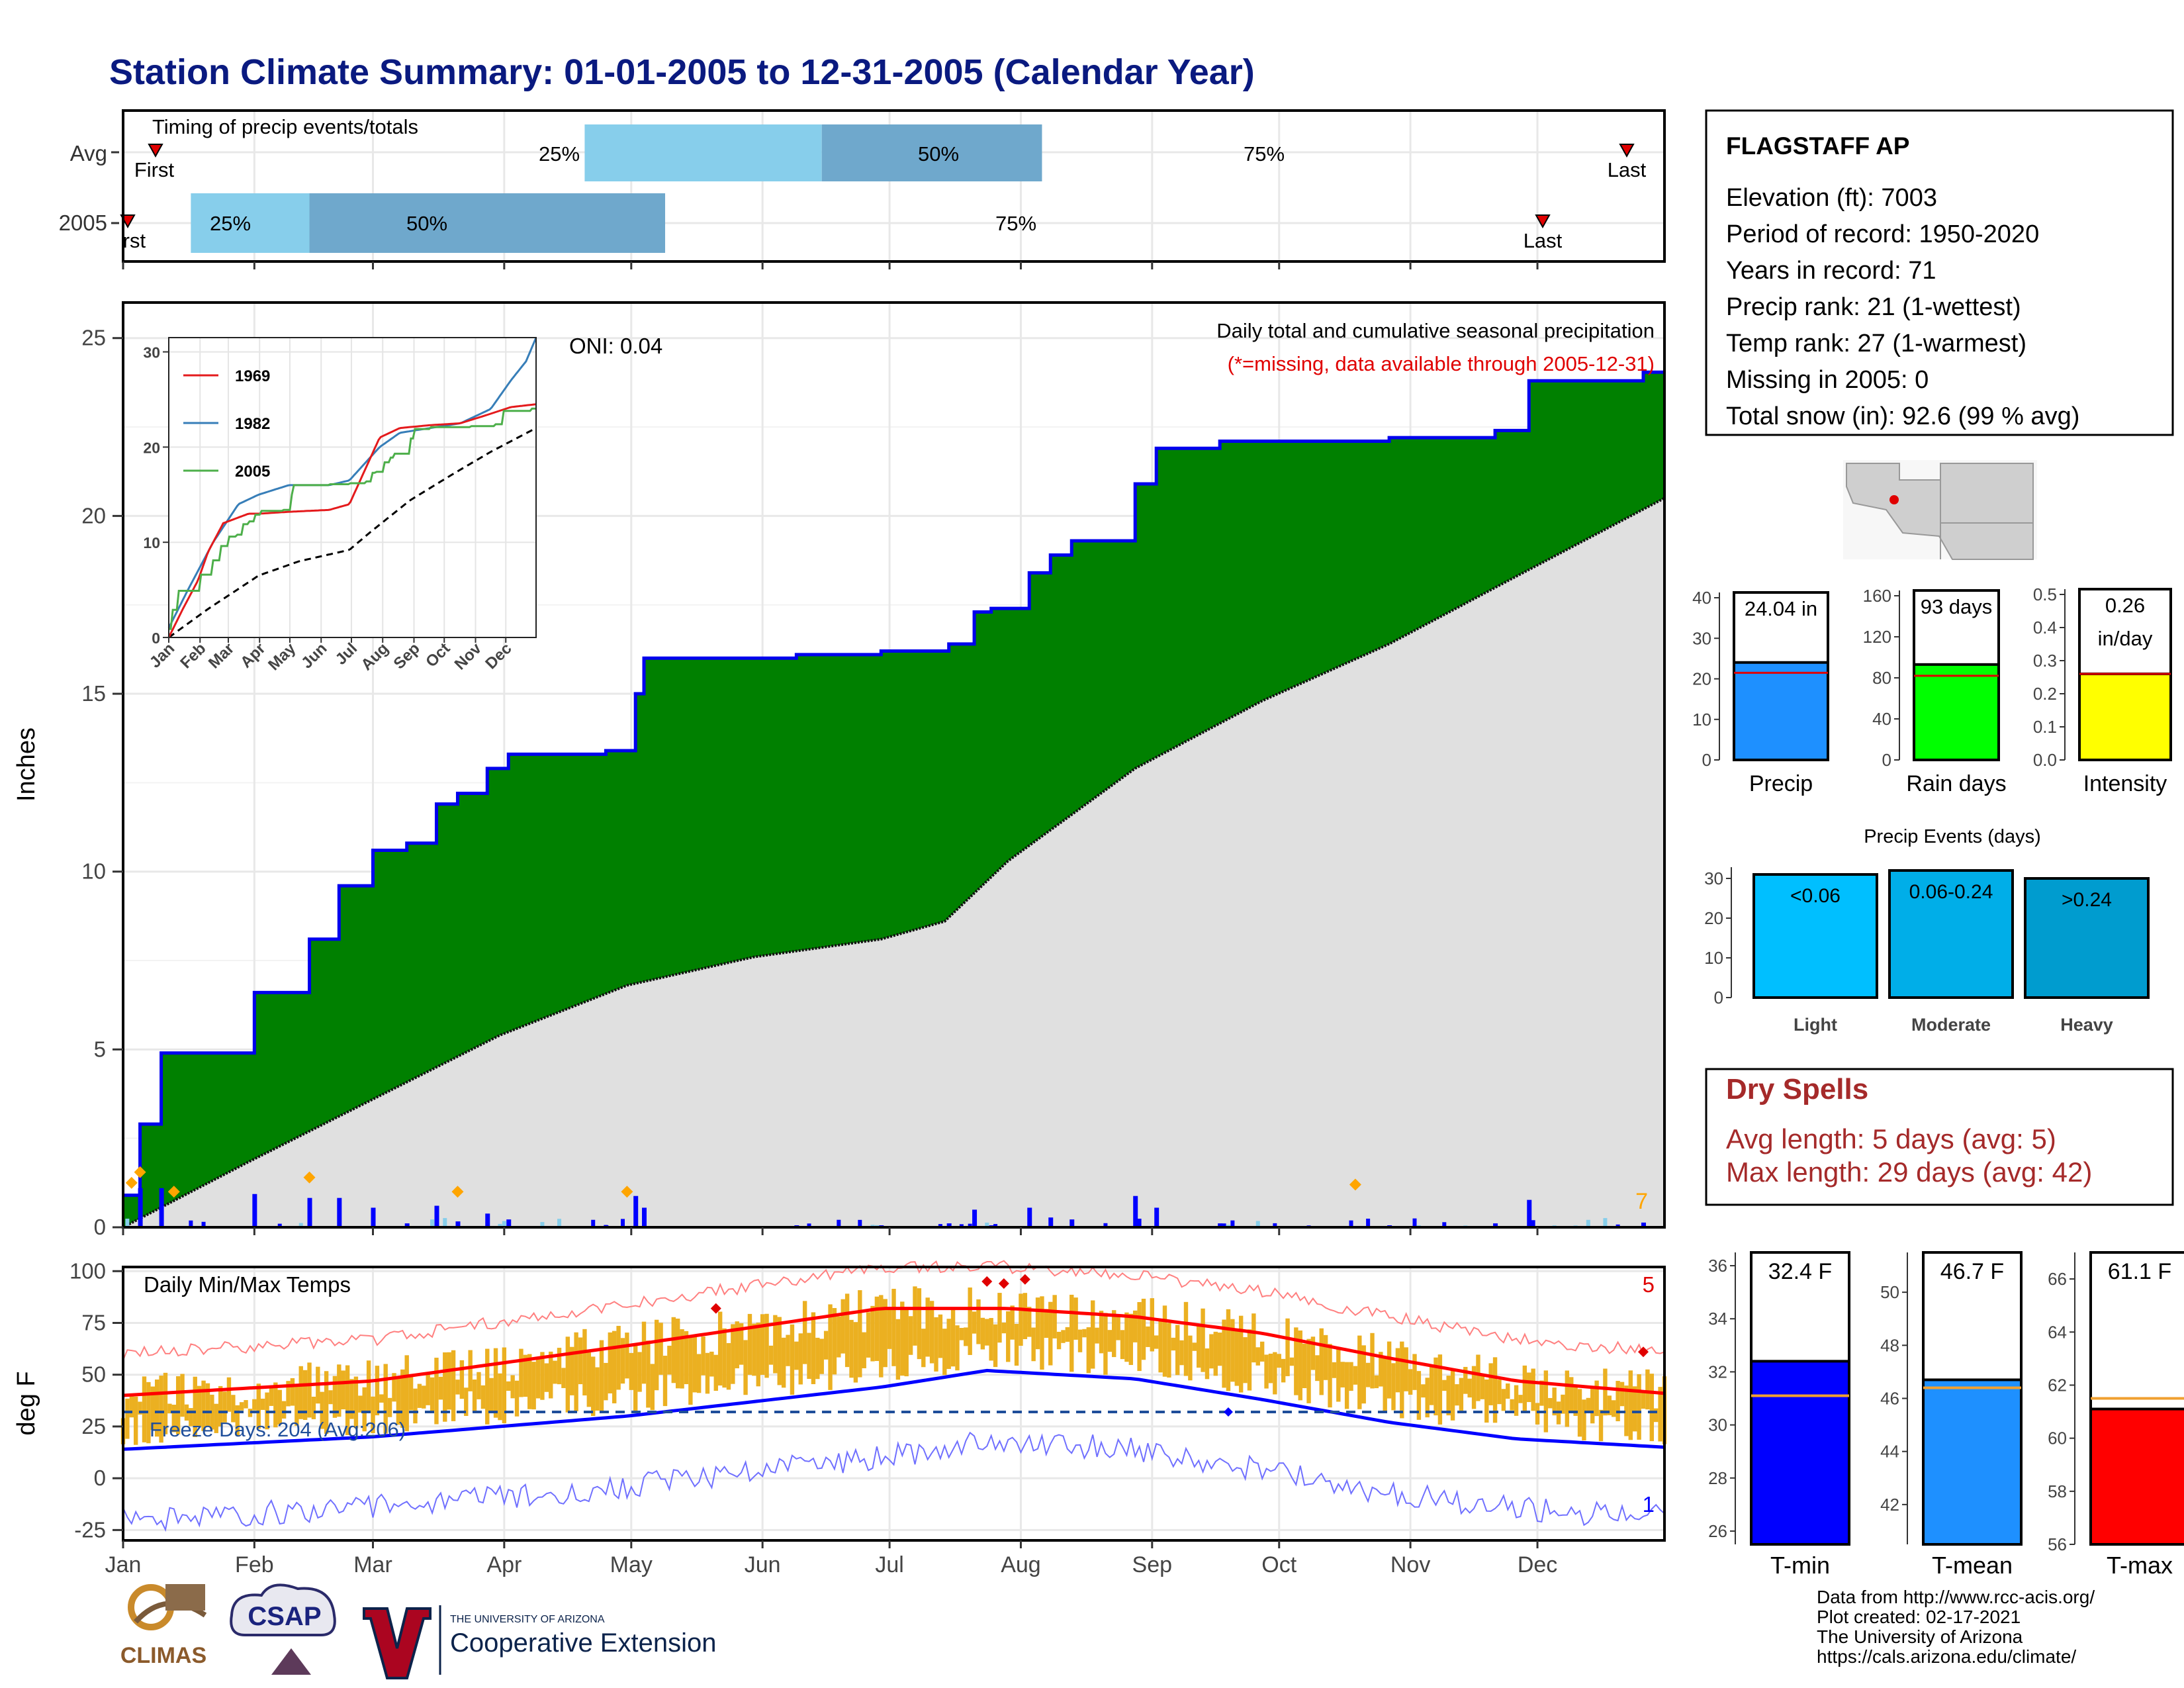 The width and height of the screenshot is (2184, 1688). Describe the element at coordinates (893, 1481) in the screenshot. I see `record-min-line` at that location.